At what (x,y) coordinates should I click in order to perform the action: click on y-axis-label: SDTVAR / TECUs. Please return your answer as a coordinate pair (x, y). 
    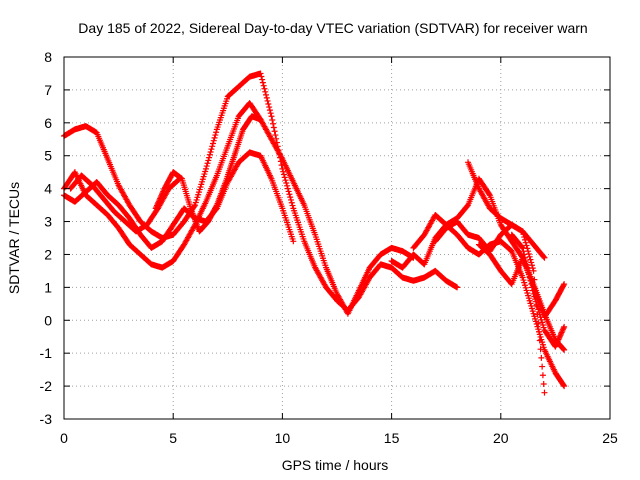
    Looking at the image, I should click on (14, 238).